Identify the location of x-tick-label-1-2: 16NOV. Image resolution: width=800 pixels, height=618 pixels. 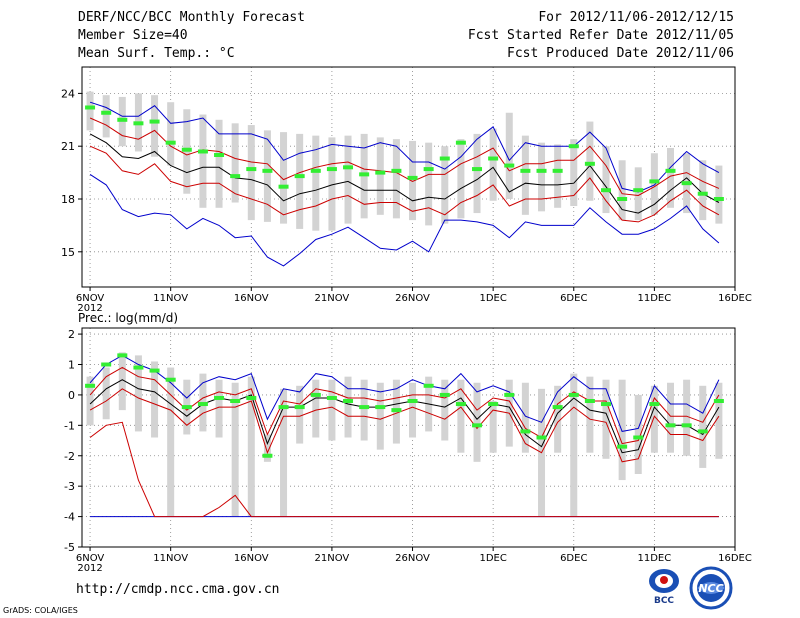
(251, 558).